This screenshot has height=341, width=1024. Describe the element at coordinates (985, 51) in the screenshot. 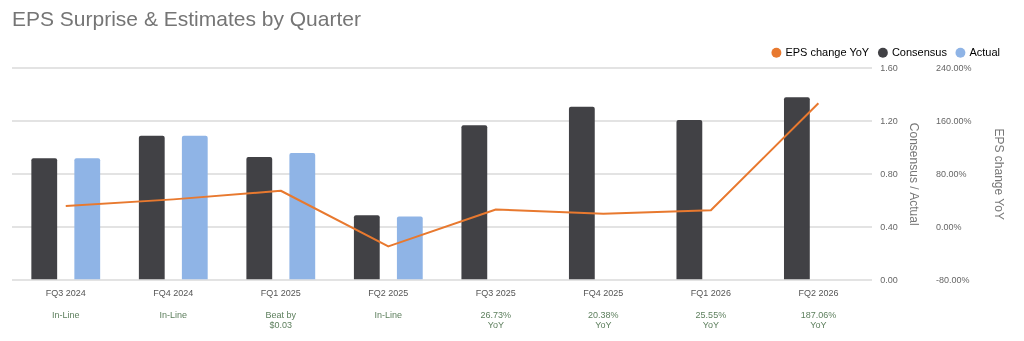

I see `legend-label: Actual` at that location.